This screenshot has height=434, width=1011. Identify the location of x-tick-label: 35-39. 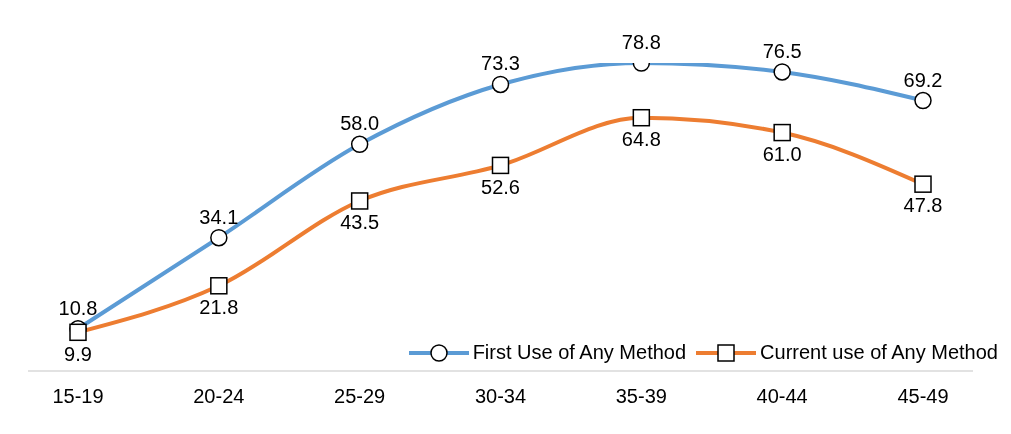
(641, 396).